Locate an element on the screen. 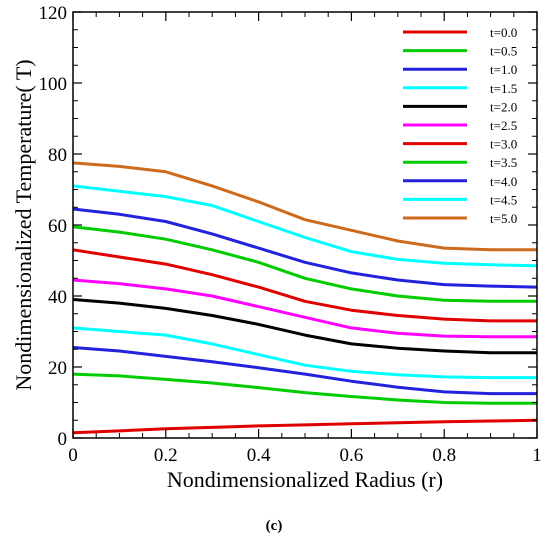 The image size is (549, 550). legend-label: t=1.0 is located at coordinates (503, 69).